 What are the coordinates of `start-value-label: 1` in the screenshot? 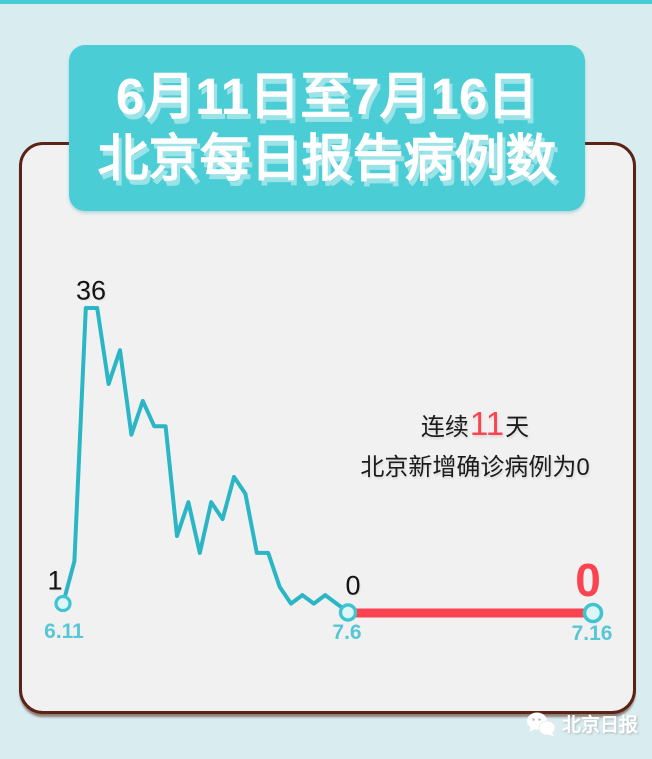 It's located at (55, 580).